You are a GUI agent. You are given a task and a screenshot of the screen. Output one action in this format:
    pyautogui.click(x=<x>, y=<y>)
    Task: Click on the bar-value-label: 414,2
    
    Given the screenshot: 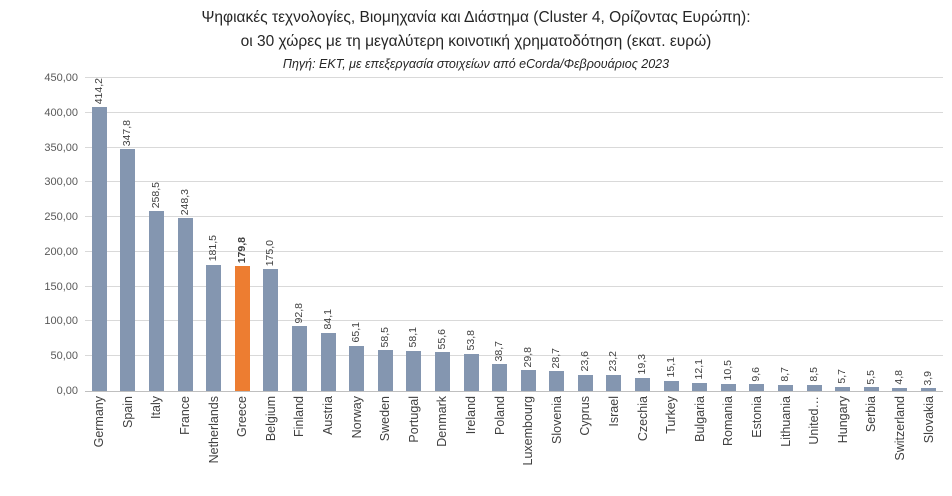 What is the action you would take?
    pyautogui.click(x=98, y=91)
    